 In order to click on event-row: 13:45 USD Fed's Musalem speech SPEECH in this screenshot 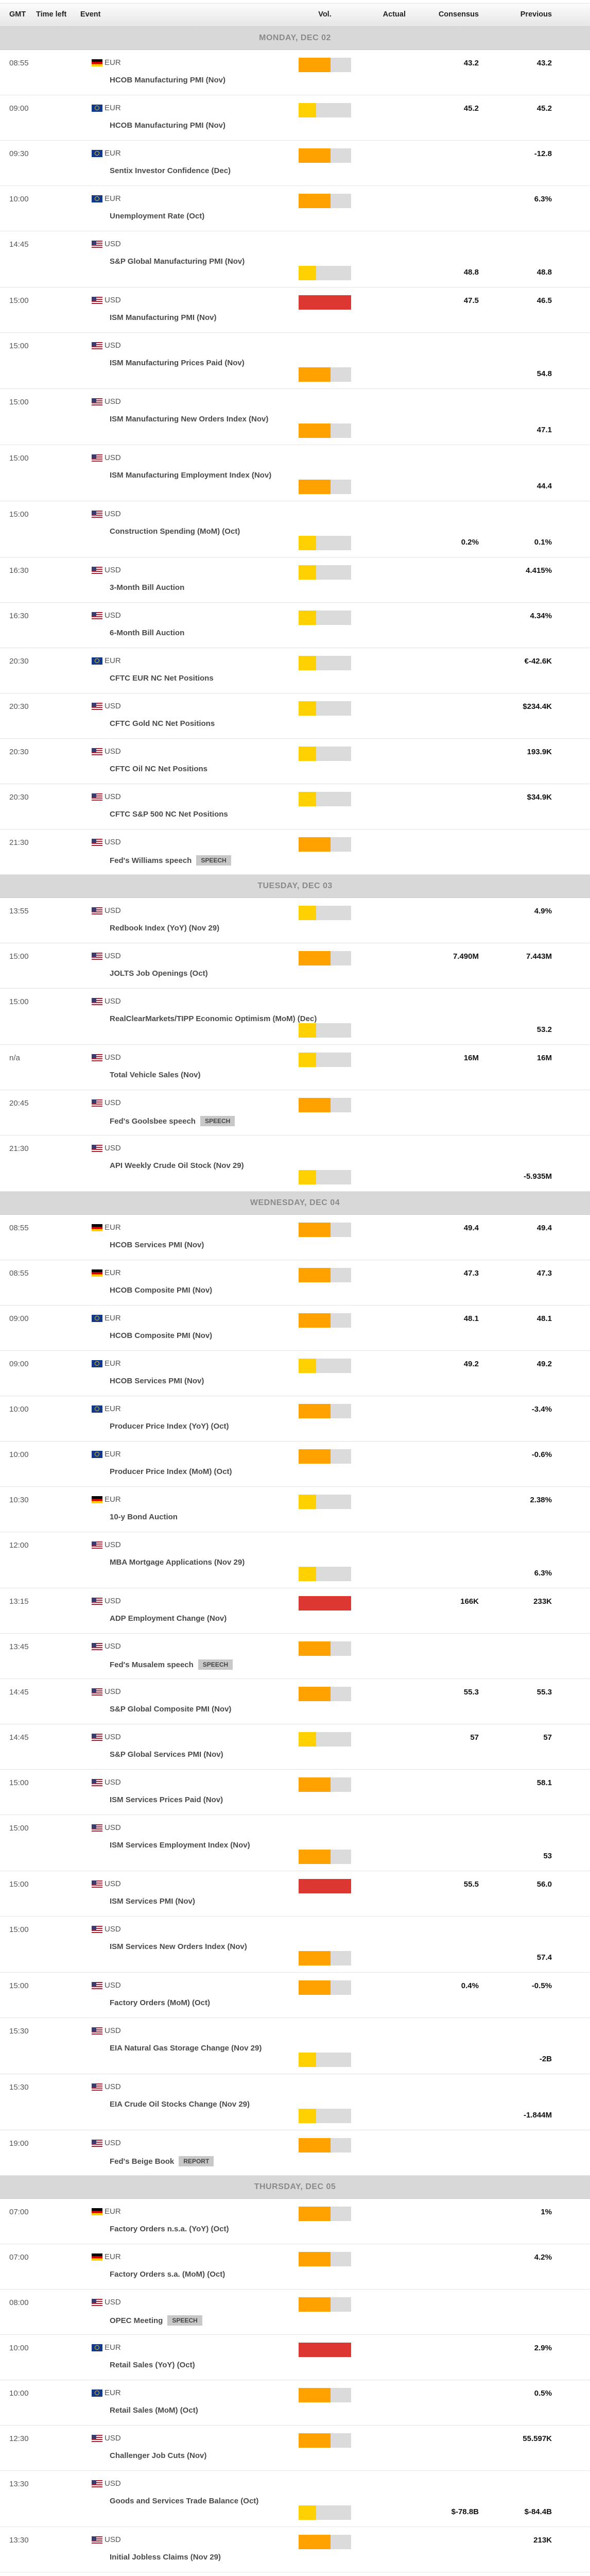, I will do `click(295, 1656)`.